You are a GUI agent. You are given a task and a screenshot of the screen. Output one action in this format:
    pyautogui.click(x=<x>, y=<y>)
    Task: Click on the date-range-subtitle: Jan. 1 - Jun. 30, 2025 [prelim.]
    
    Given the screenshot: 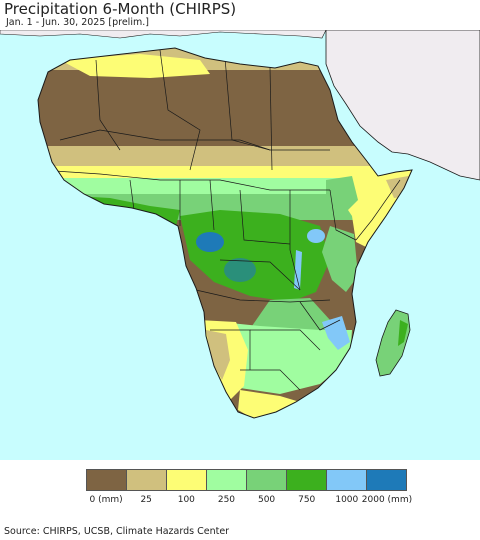 What is the action you would take?
    pyautogui.click(x=77, y=22)
    